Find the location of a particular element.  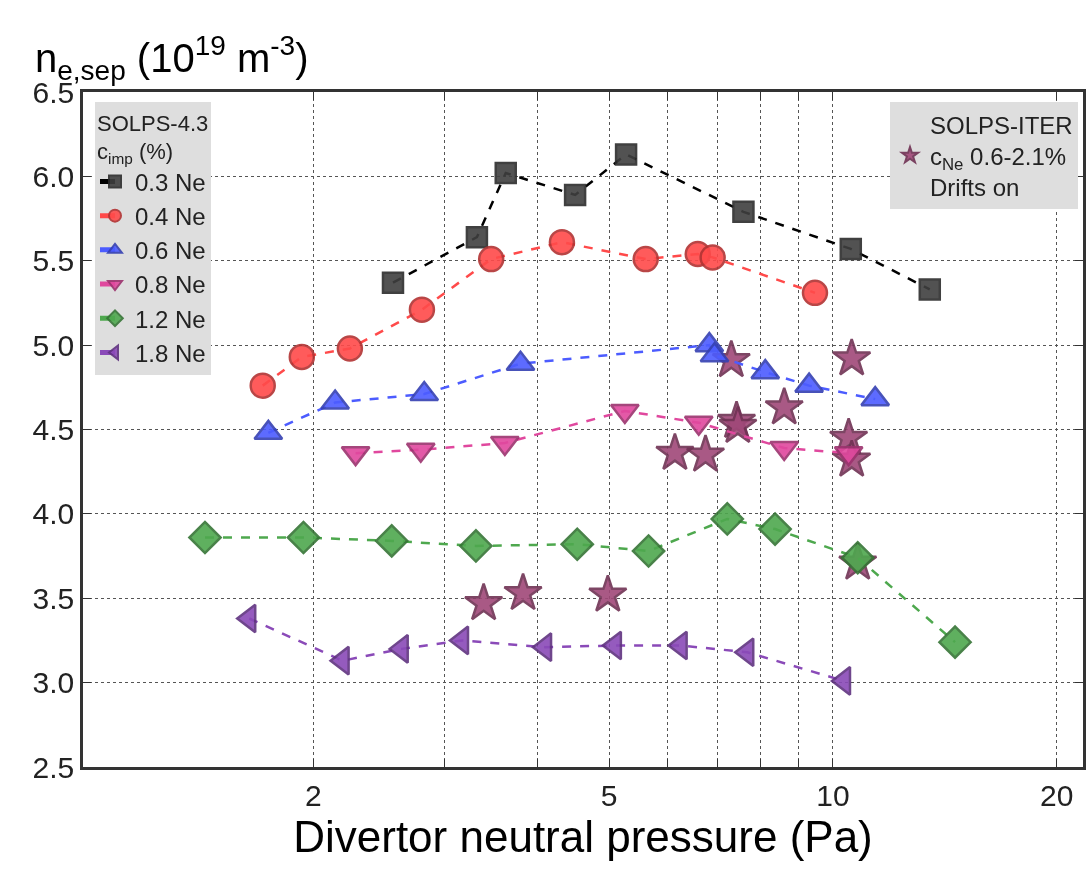

y-tick-label: 6.0 is located at coordinates (53, 176).